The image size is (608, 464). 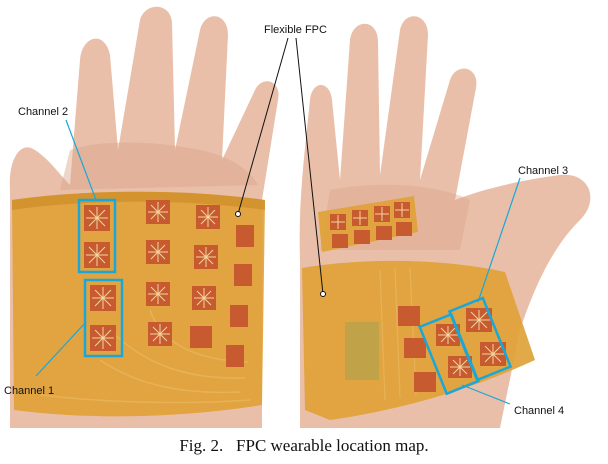 What do you see at coordinates (309, 166) in the screenshot?
I see `leader-flexible-fpc-right` at bounding box center [309, 166].